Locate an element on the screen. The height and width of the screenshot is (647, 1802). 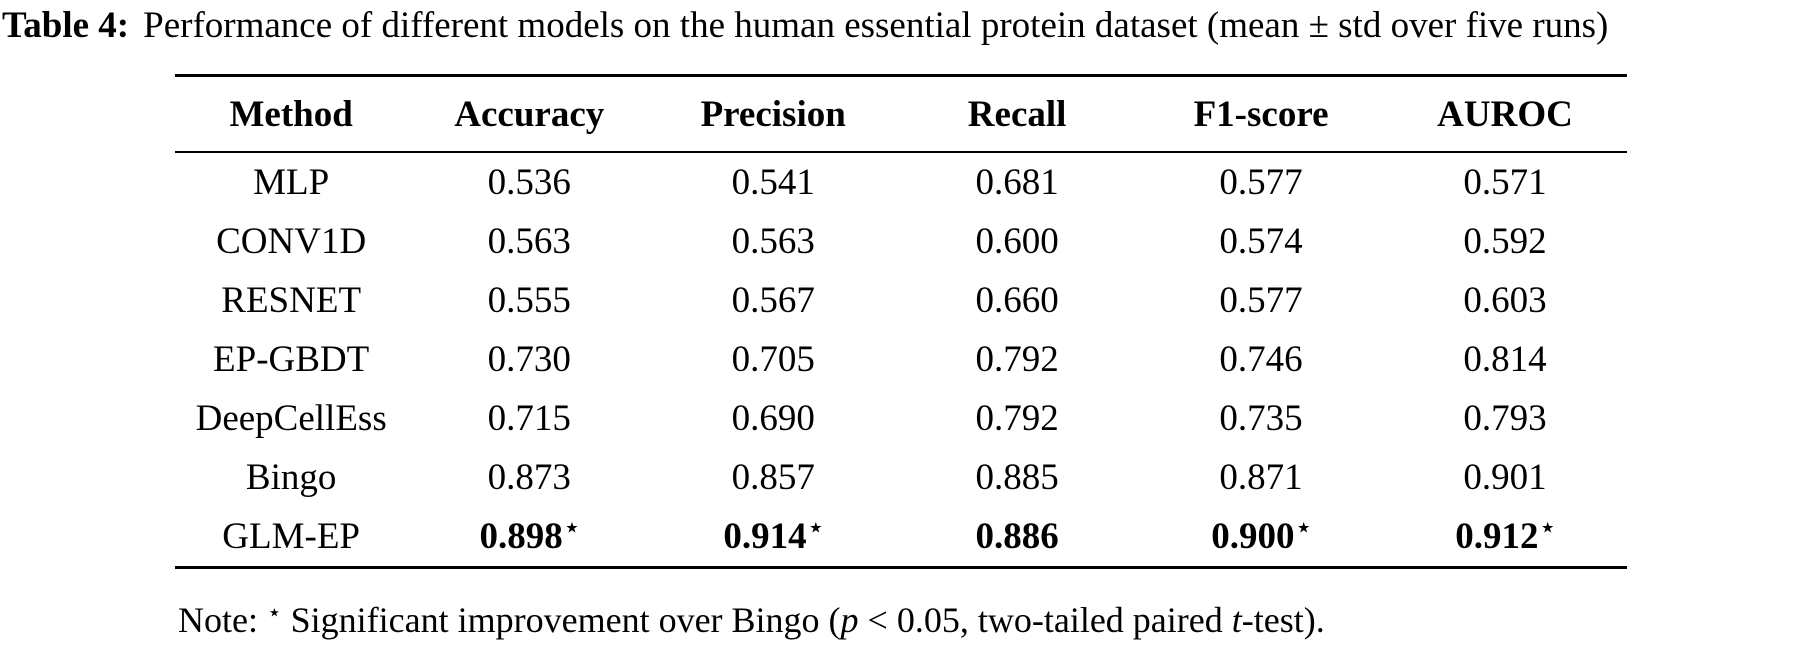
metric-cell: 0.660 is located at coordinates (1017, 300).